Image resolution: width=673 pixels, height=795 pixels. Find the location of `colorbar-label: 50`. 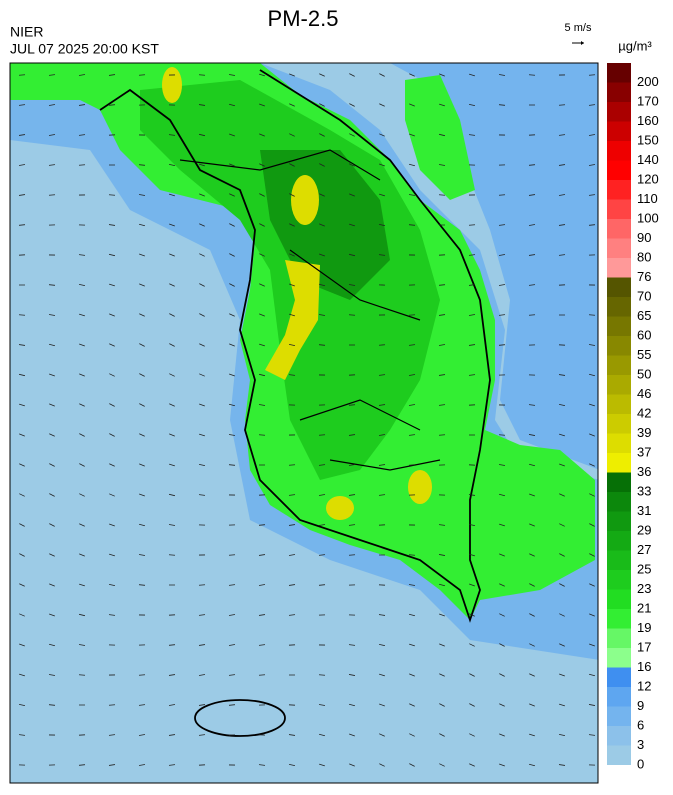

colorbar-label: 50 is located at coordinates (644, 373).